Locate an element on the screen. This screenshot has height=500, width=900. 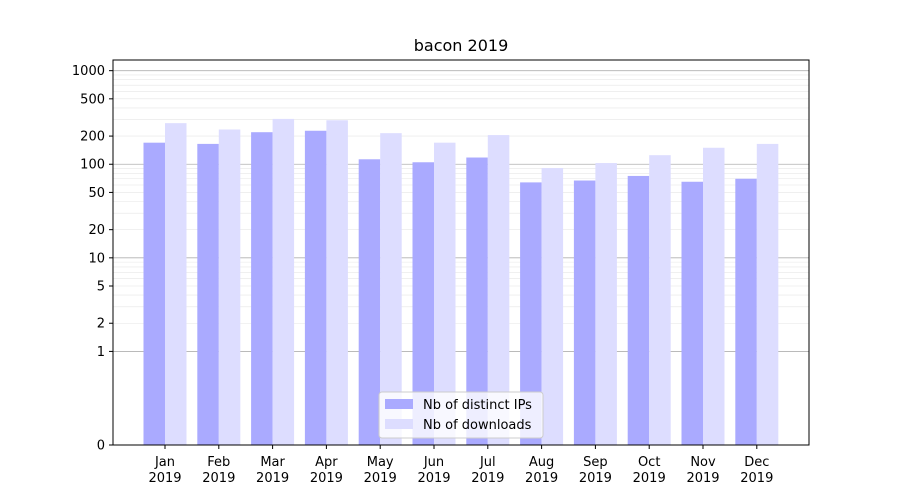
x-tick-label-month: Jul is located at coordinates (487, 462).